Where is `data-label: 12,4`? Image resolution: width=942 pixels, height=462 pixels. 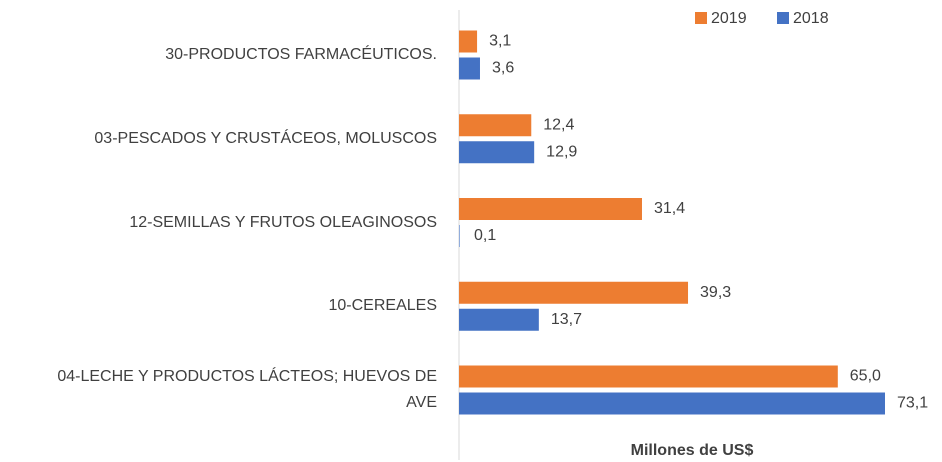 data-label: 12,4 is located at coordinates (558, 124).